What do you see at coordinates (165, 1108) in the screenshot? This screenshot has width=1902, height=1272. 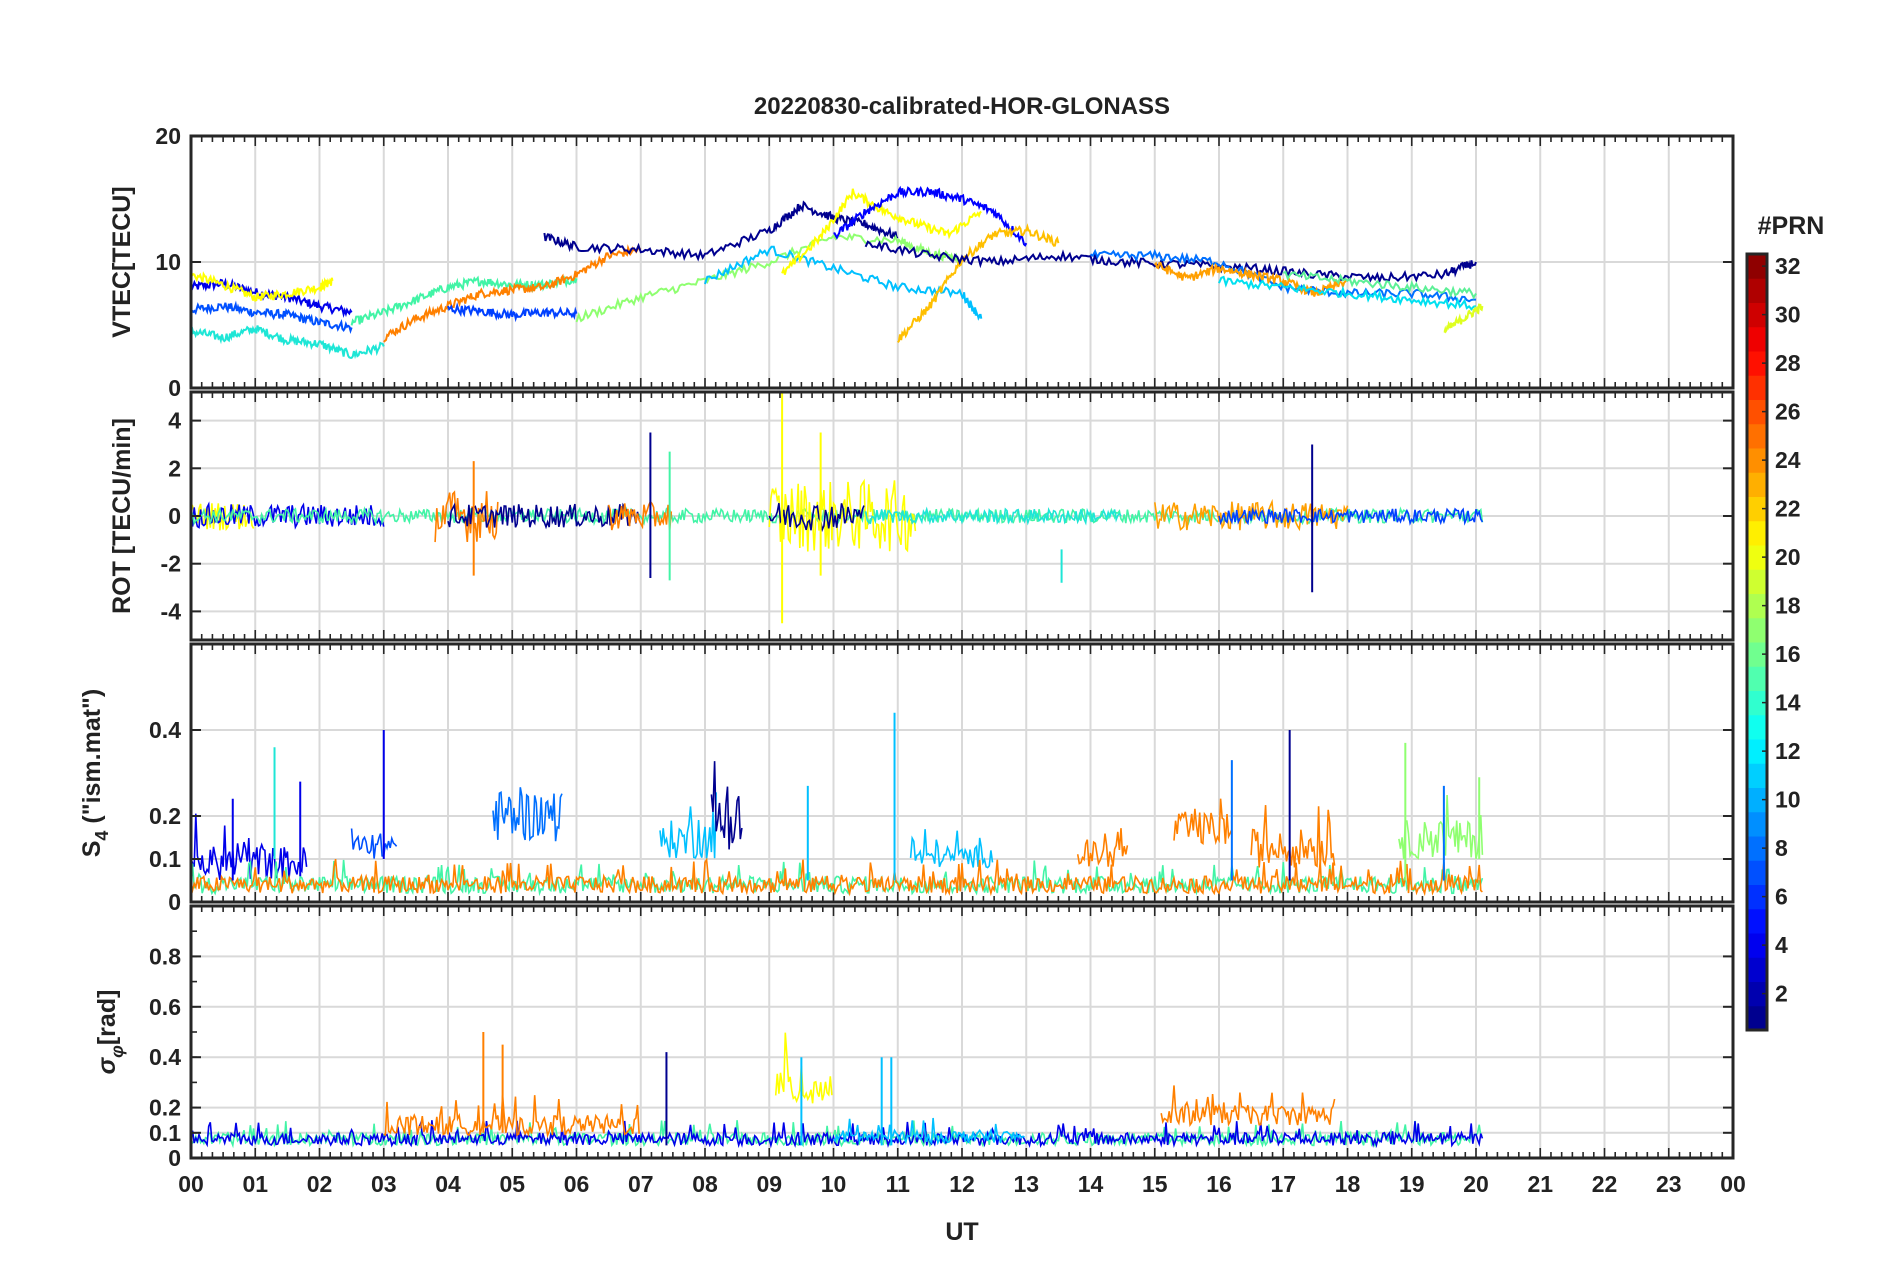 I see `y-tick-label: 0.2` at bounding box center [165, 1108].